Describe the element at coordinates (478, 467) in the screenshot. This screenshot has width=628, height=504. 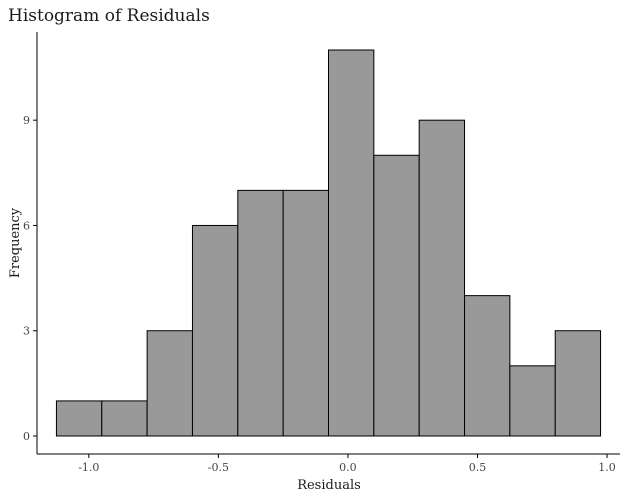
I see `x-tick-label: 0.5` at that location.